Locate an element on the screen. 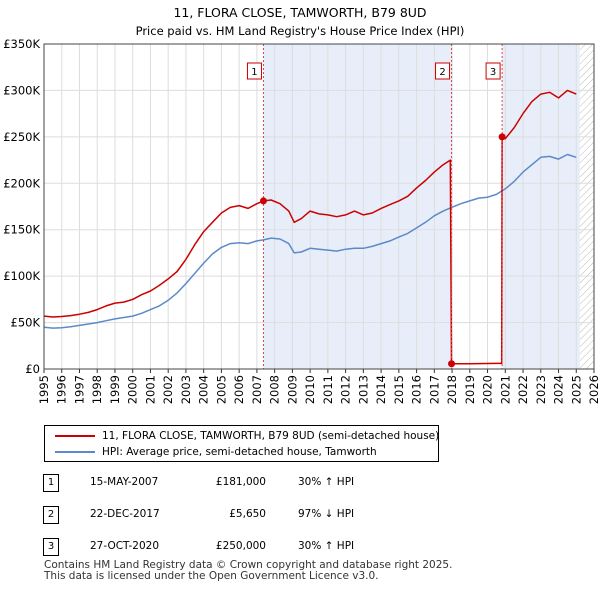  transaction-label-2: 2 is located at coordinates (442, 72).